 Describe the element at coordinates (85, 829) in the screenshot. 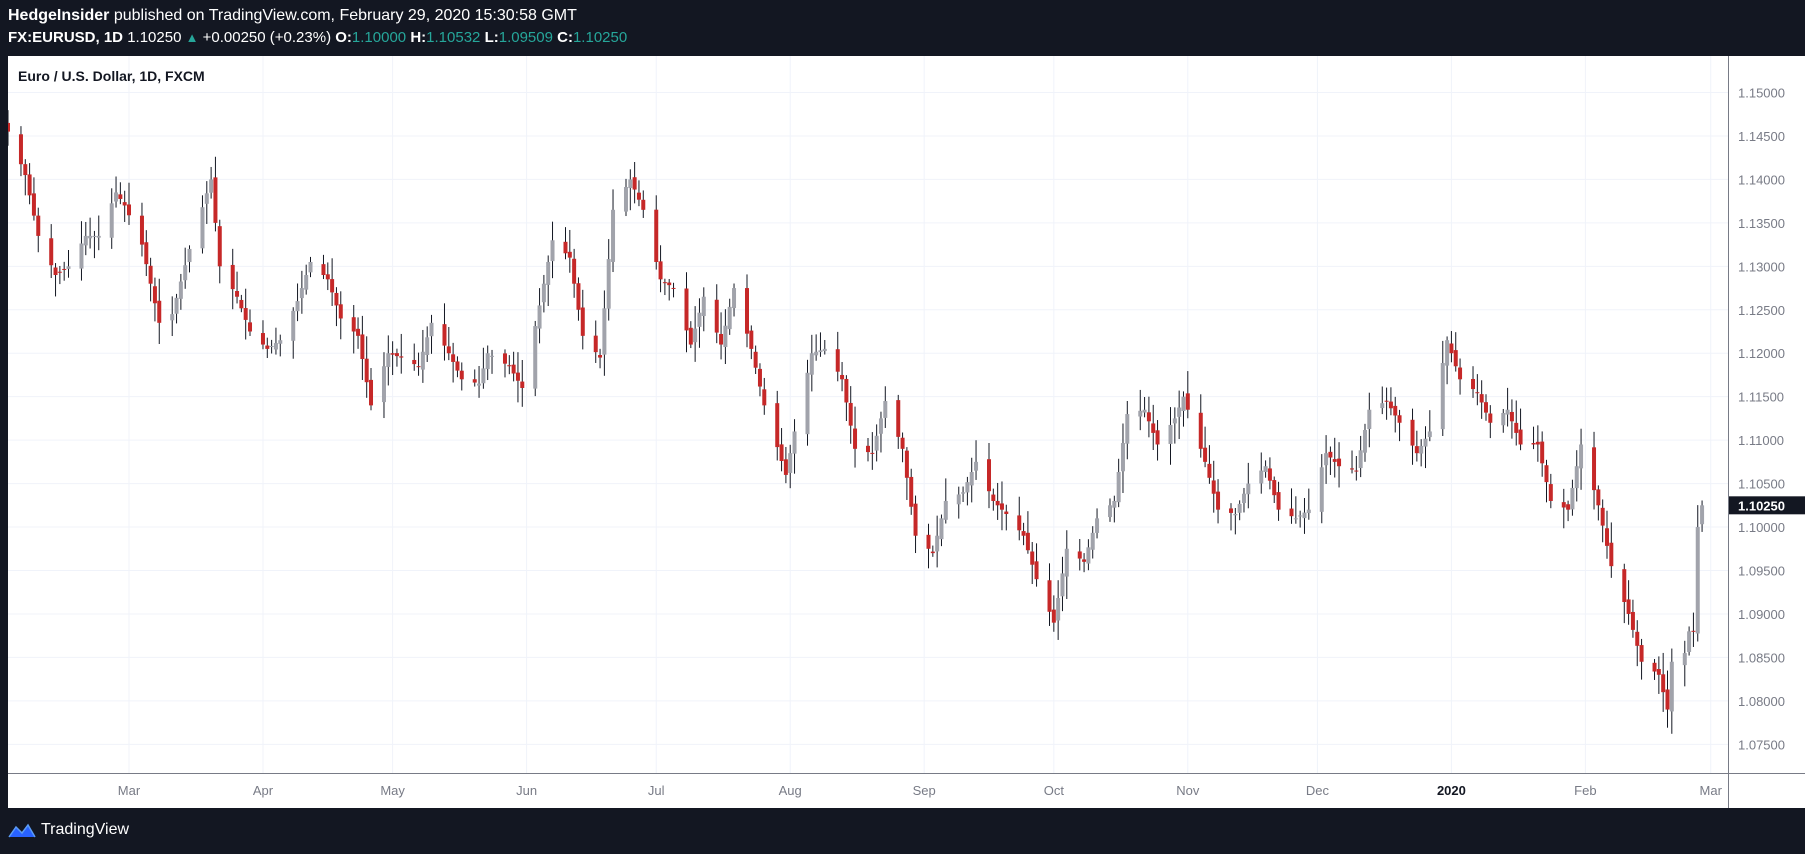

I see `tradingview-brand: TradingView` at that location.